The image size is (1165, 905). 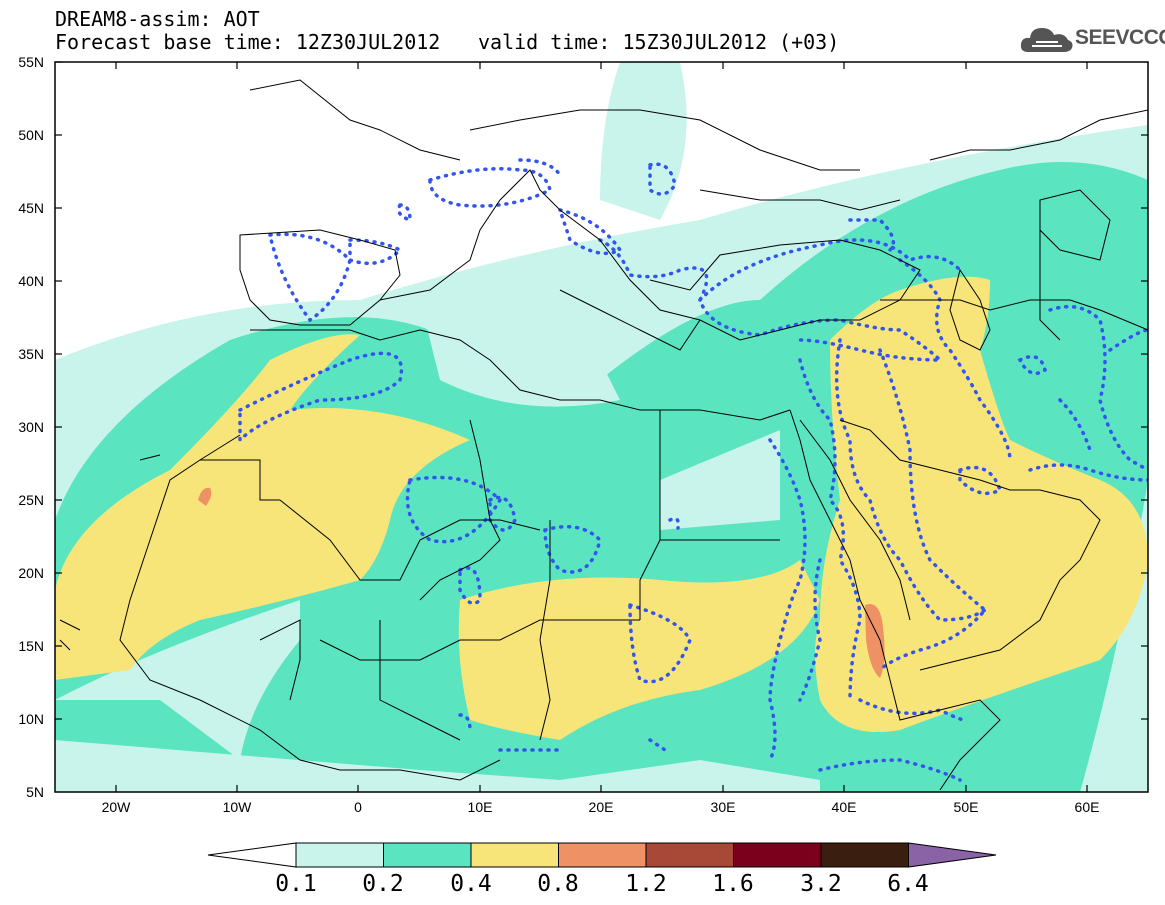 What do you see at coordinates (981, 504) in the screenshot?
I see `aot-band-0.4-arabia` at bounding box center [981, 504].